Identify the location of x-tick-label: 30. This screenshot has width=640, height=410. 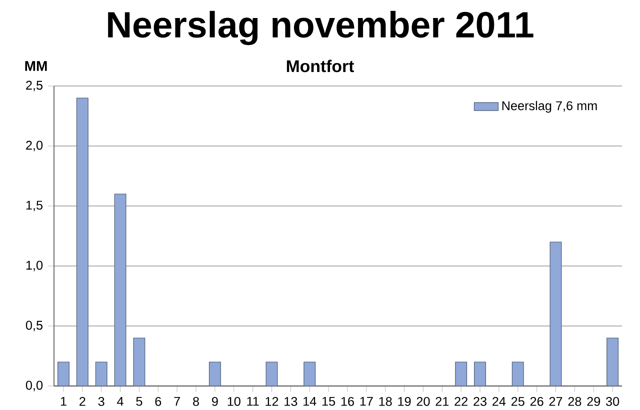
(613, 401).